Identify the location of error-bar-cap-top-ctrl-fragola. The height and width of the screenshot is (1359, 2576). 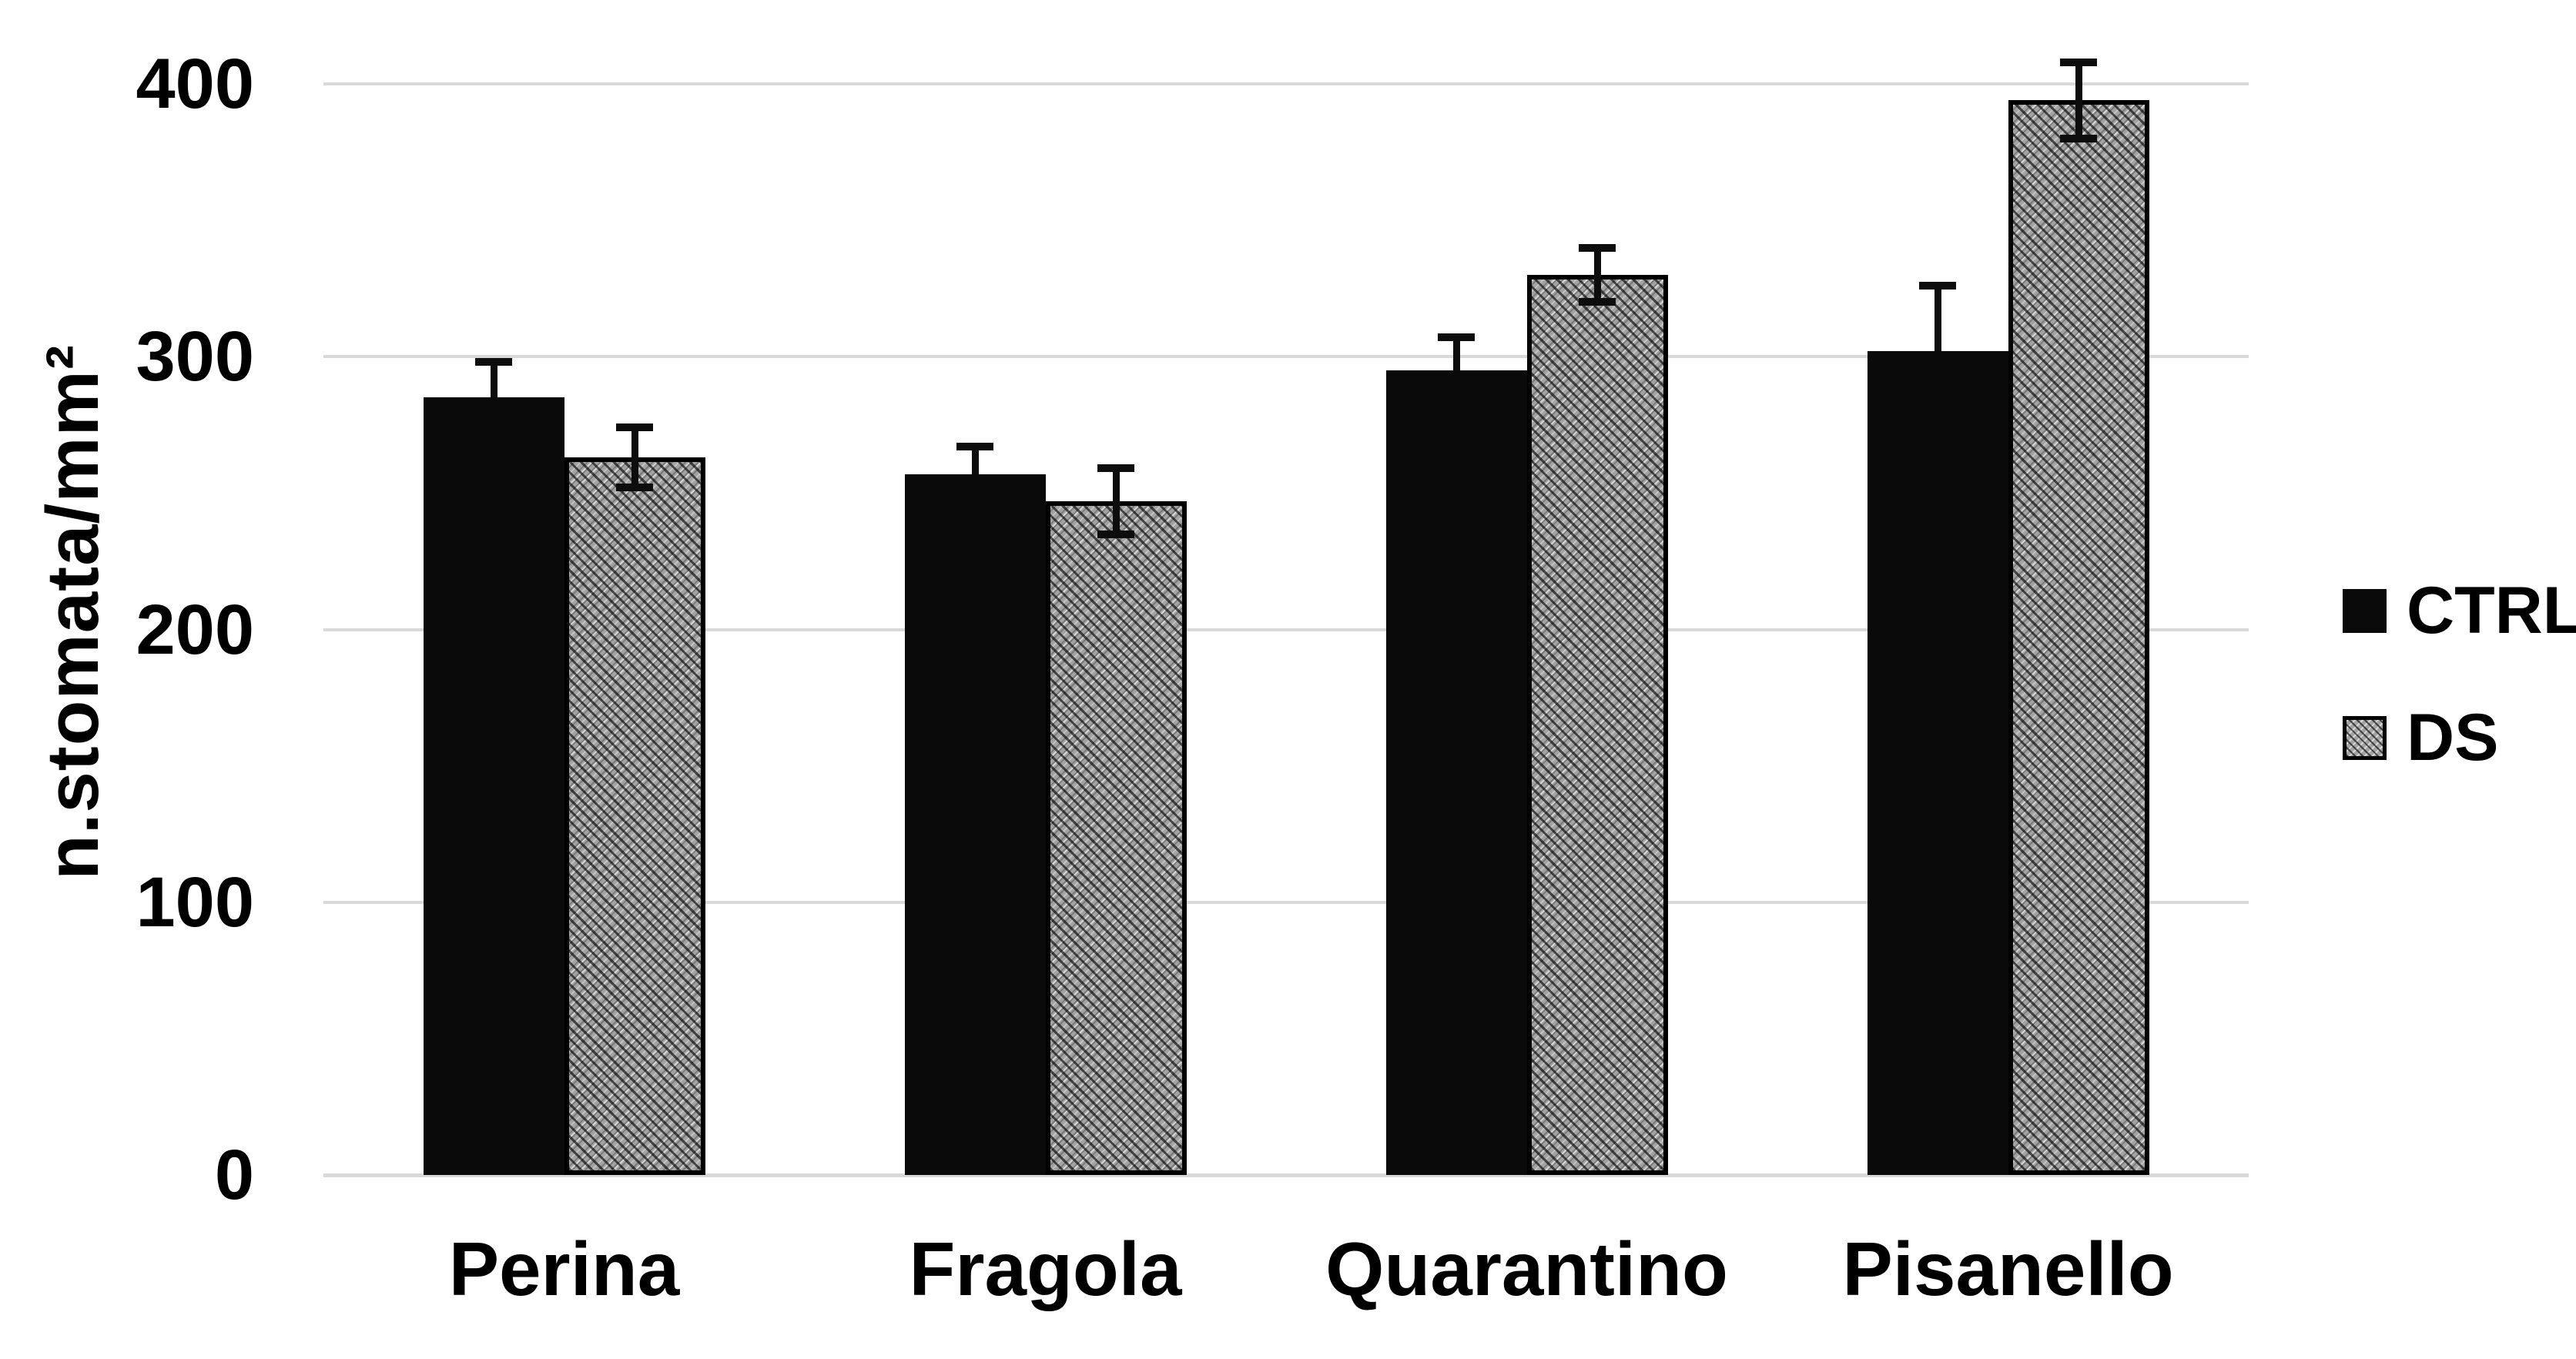
(974, 447).